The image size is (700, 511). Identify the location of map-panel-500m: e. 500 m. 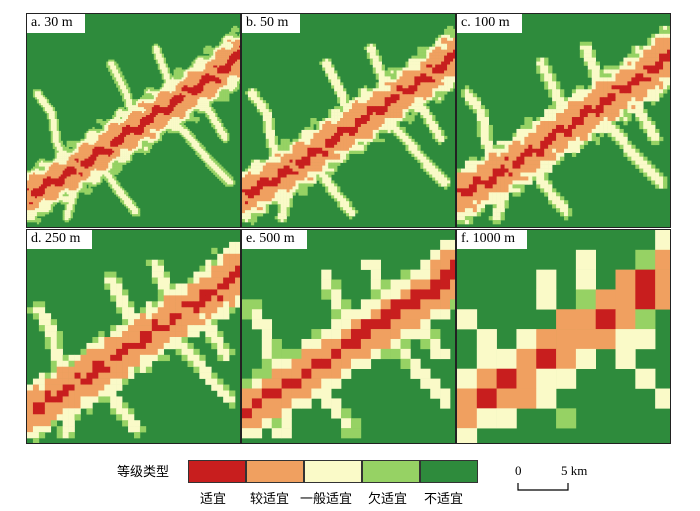
(348, 336).